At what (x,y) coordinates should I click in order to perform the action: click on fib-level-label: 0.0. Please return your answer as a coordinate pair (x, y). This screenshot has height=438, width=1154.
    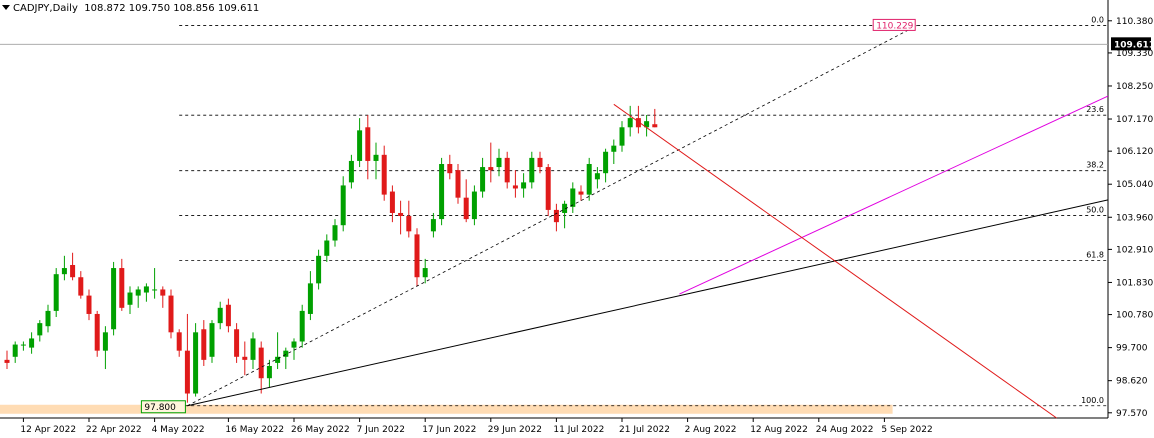
    Looking at the image, I should click on (1097, 19).